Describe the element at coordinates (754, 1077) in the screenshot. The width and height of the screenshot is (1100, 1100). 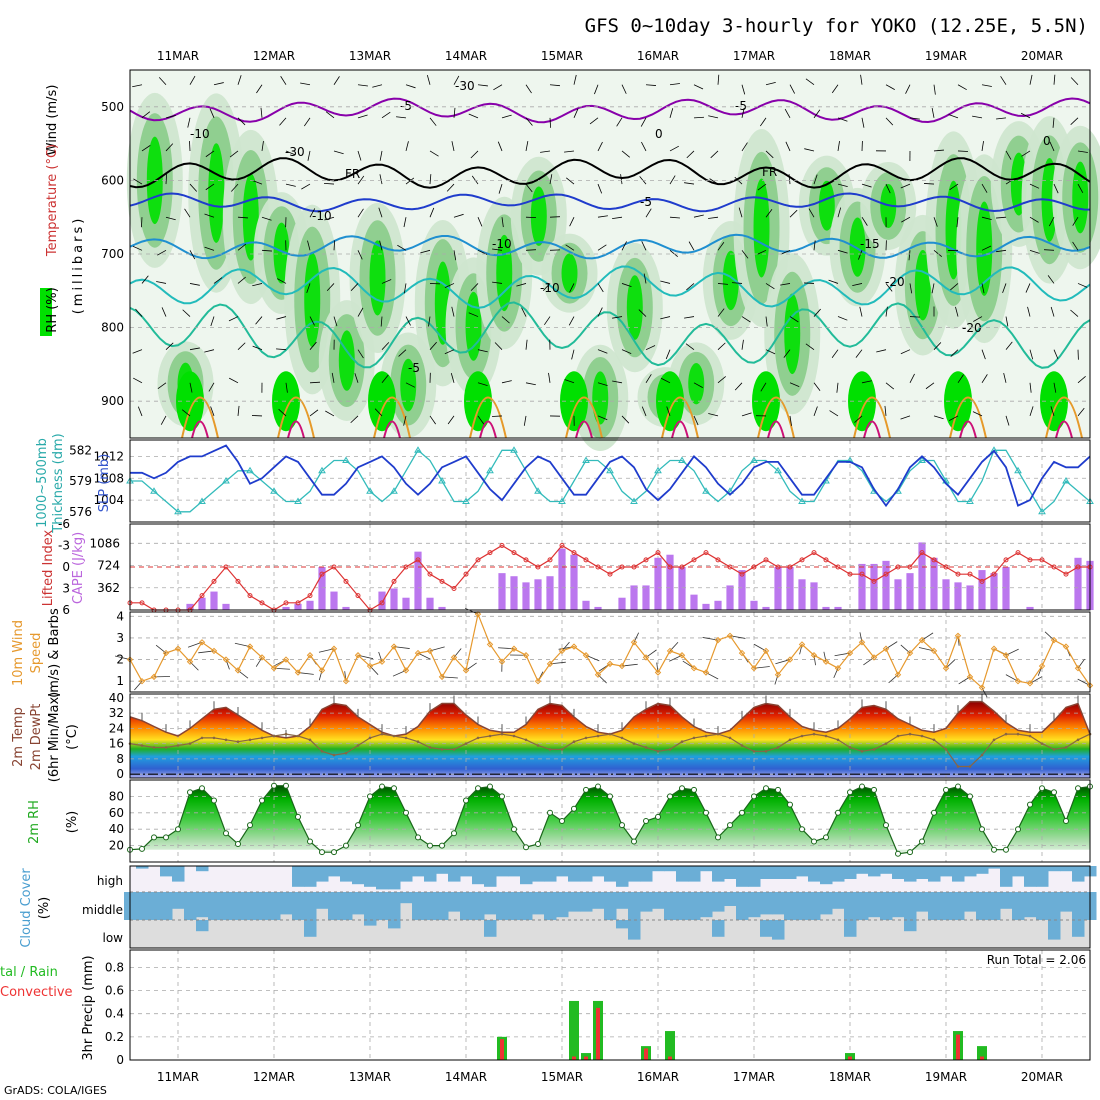
I see `date-label-bottom: 17MAR` at that location.